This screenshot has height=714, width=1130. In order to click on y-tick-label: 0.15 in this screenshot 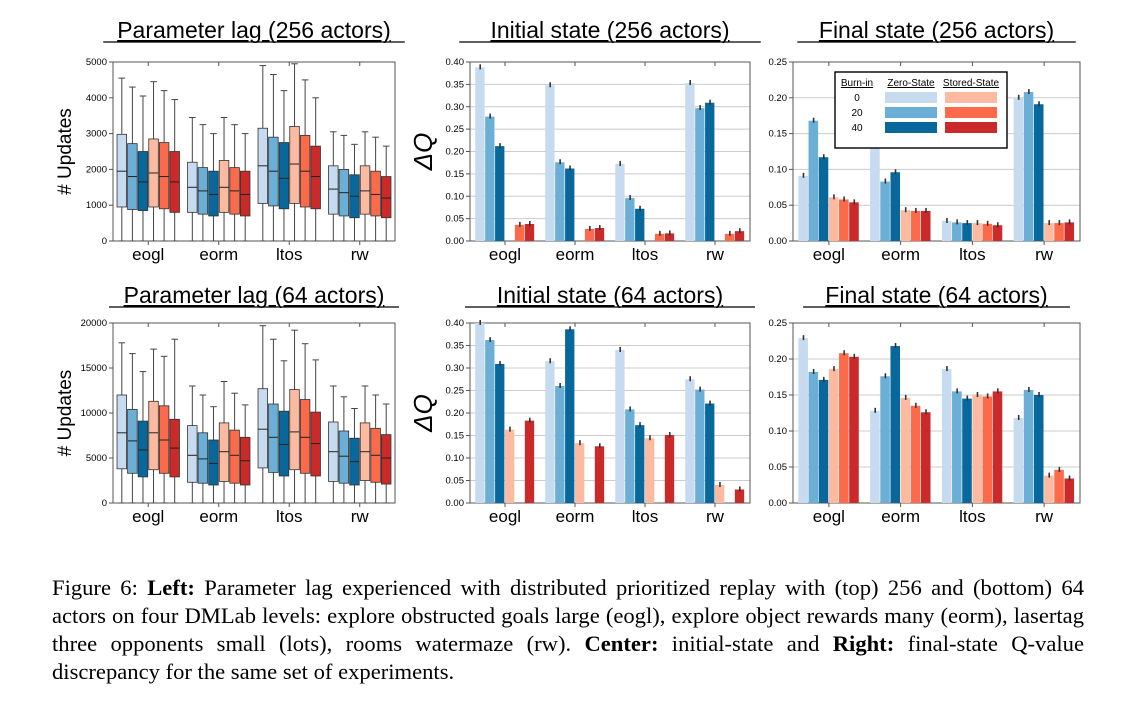, I will do `click(778, 395)`.